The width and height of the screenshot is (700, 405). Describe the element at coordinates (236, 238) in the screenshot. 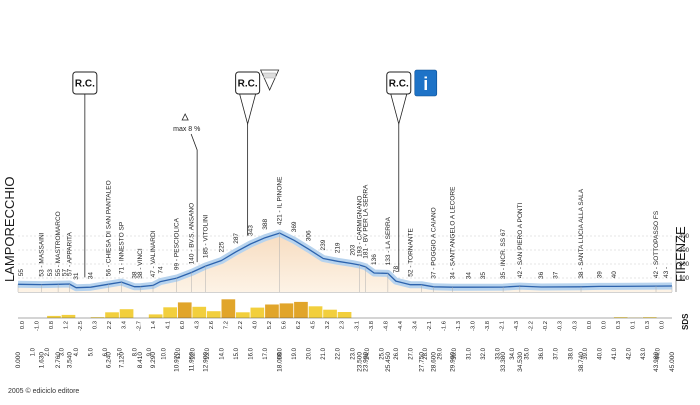

I see `elevation-label: 287` at that location.